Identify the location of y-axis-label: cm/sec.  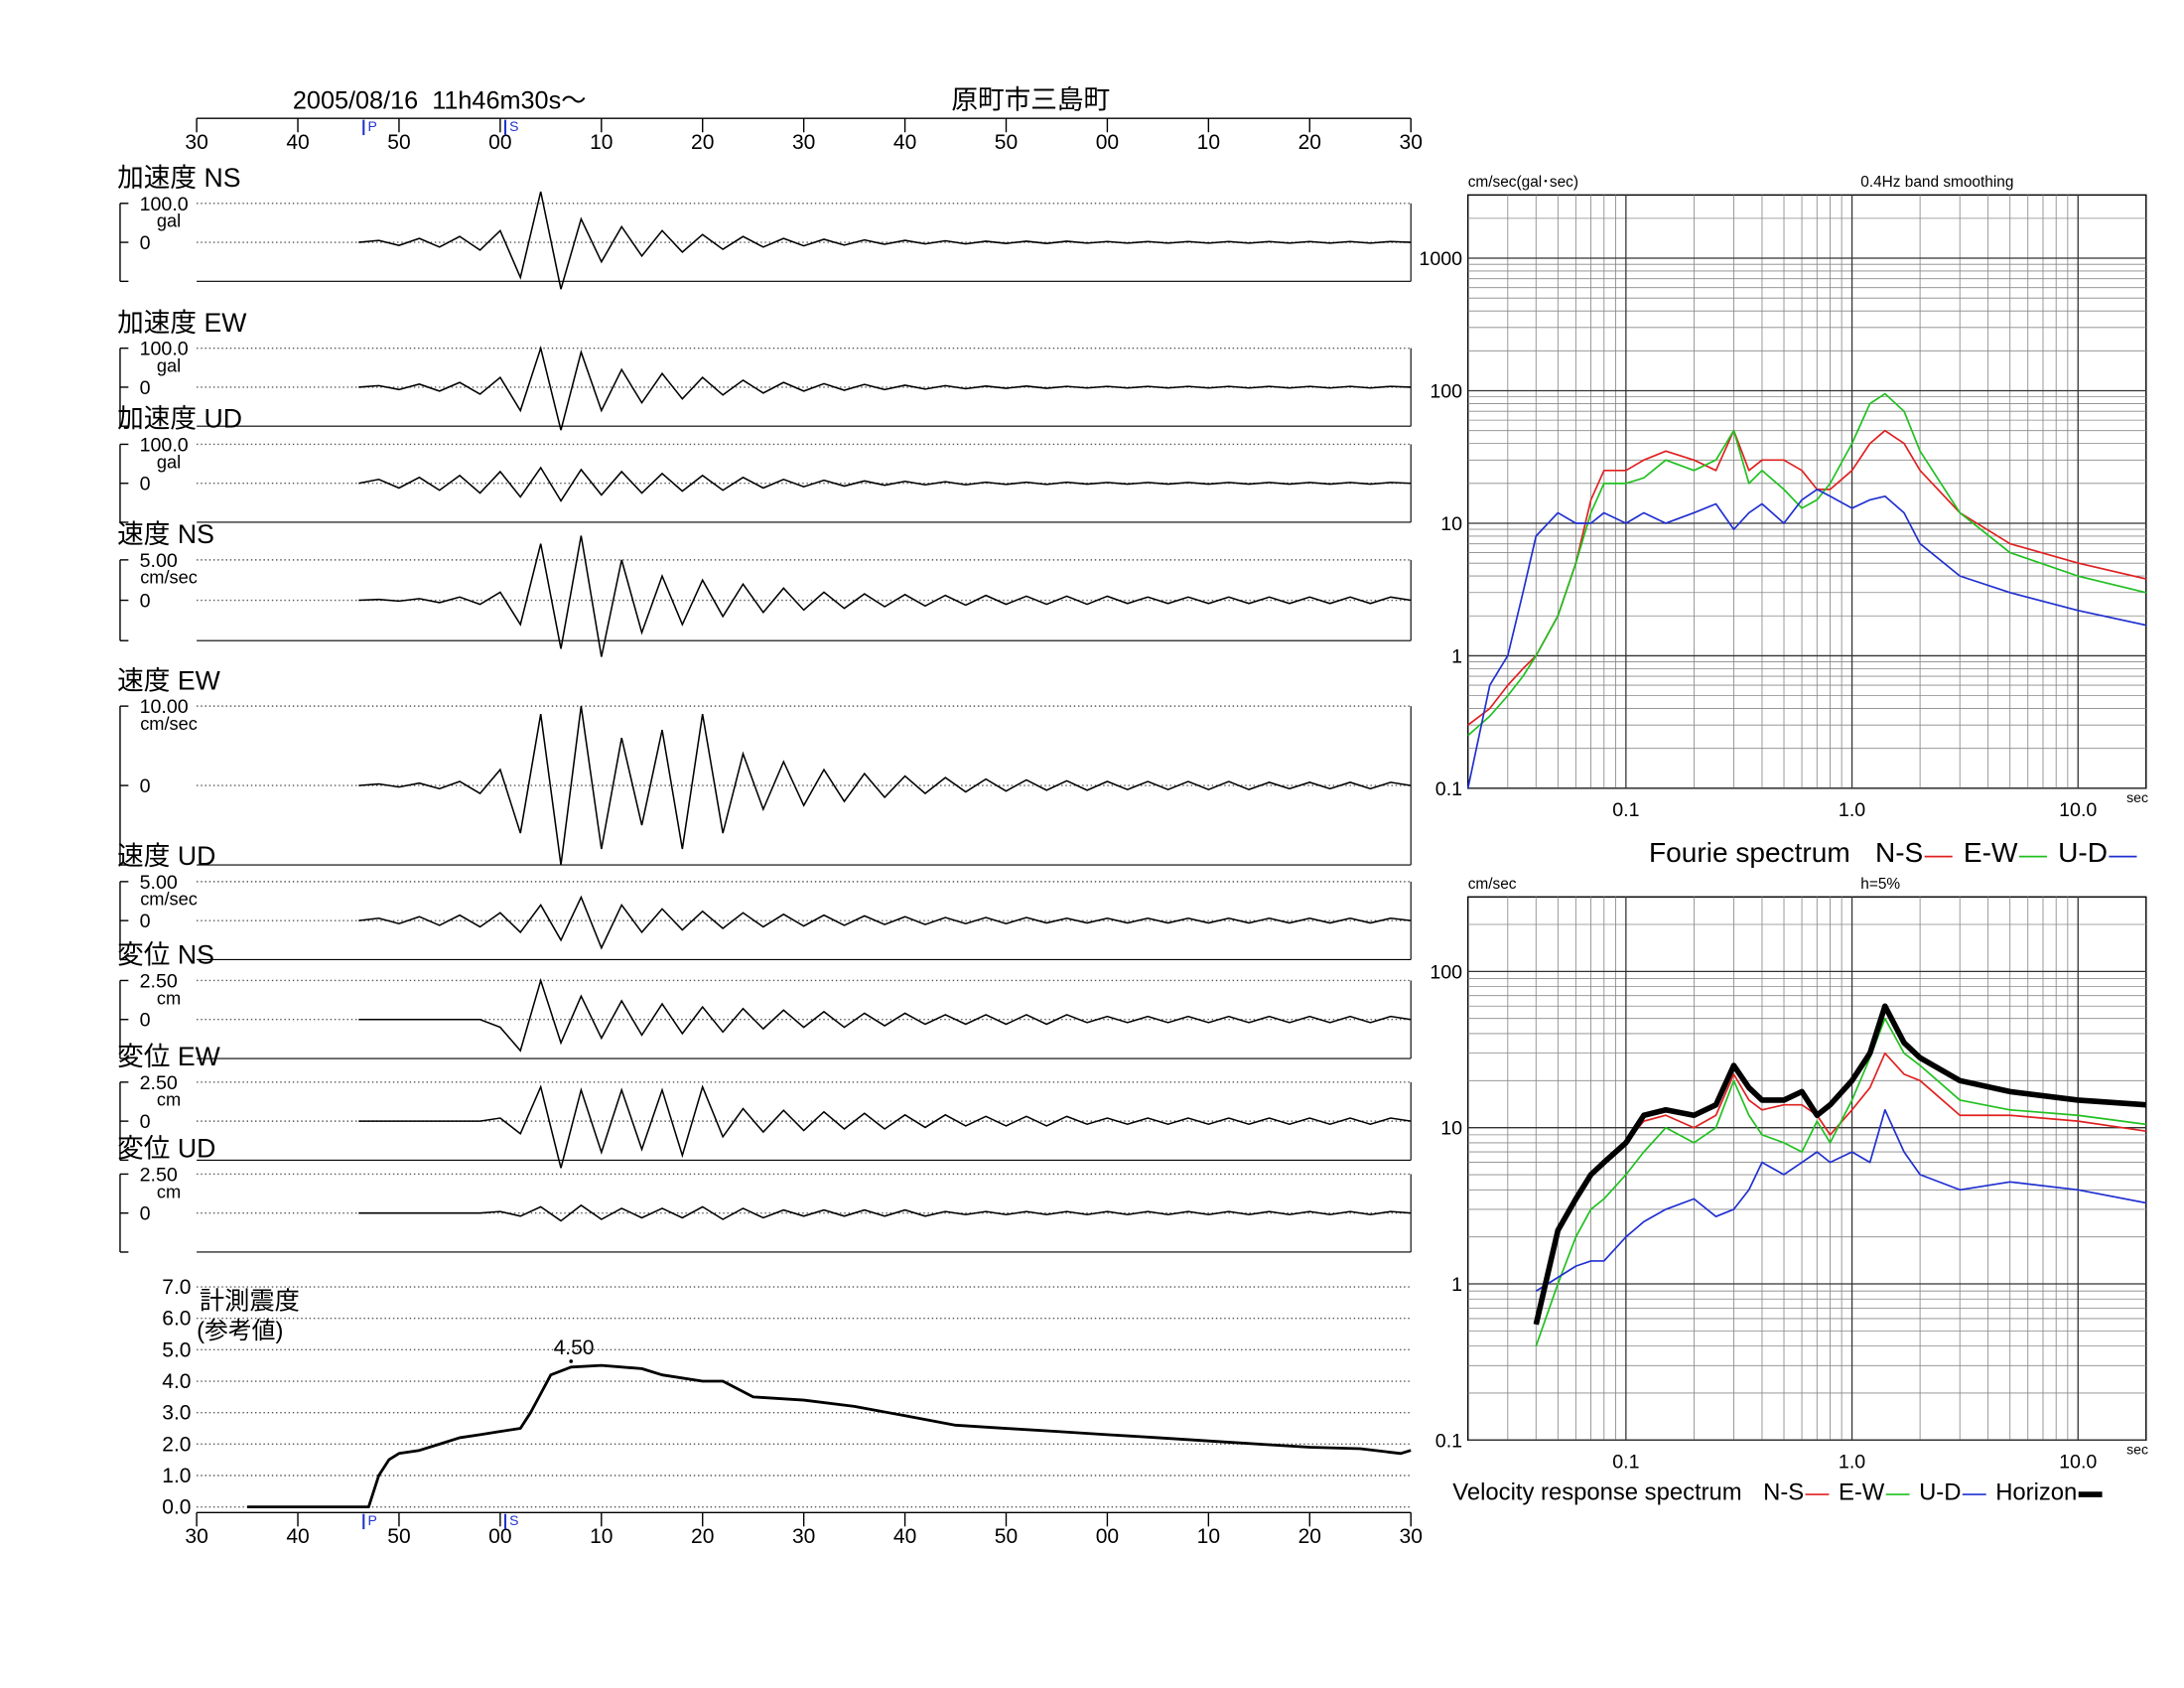
(1492, 884).